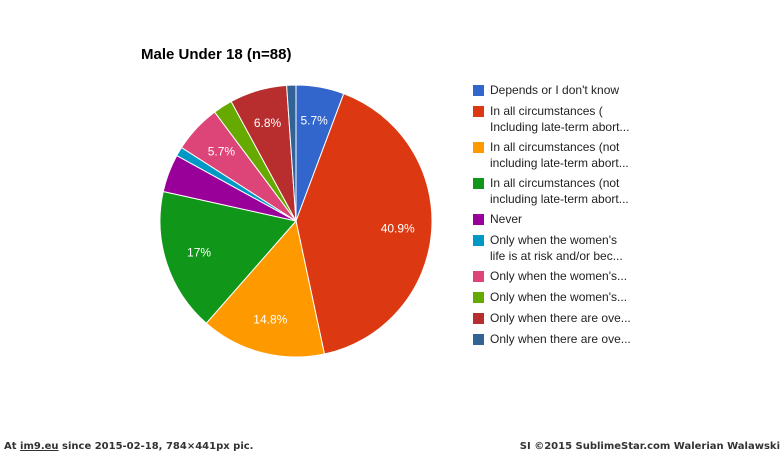 The height and width of the screenshot is (453, 784). Describe the element at coordinates (222, 151) in the screenshot. I see `slice-data-label-7: 5.7%` at that location.